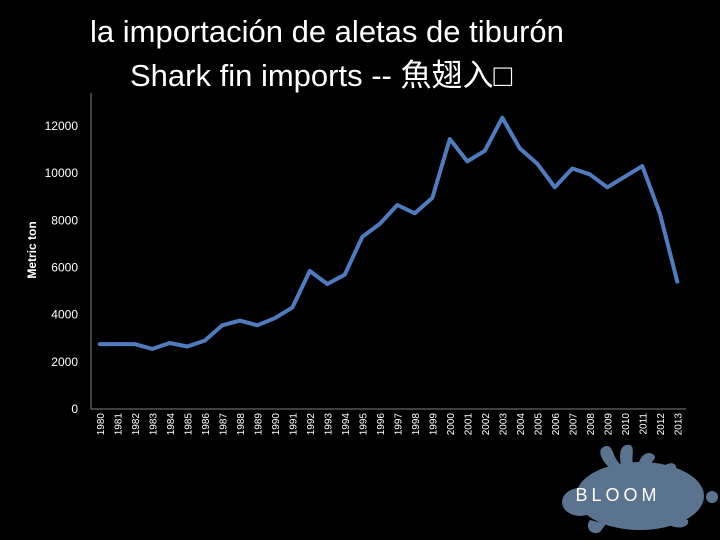 The height and width of the screenshot is (540, 720). Describe the element at coordinates (74, 409) in the screenshot. I see `y-tick-label: 0` at that location.